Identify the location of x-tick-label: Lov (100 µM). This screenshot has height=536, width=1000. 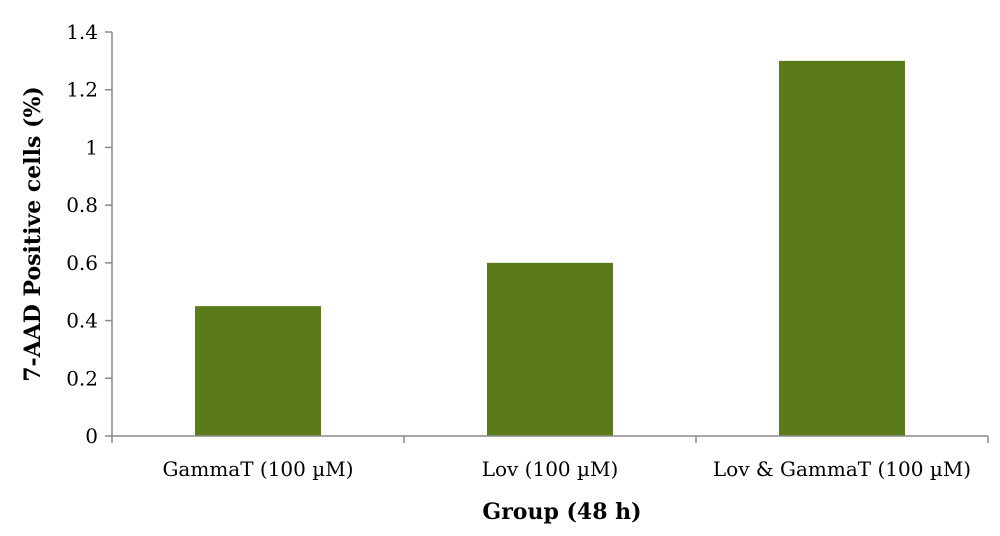
(550, 469).